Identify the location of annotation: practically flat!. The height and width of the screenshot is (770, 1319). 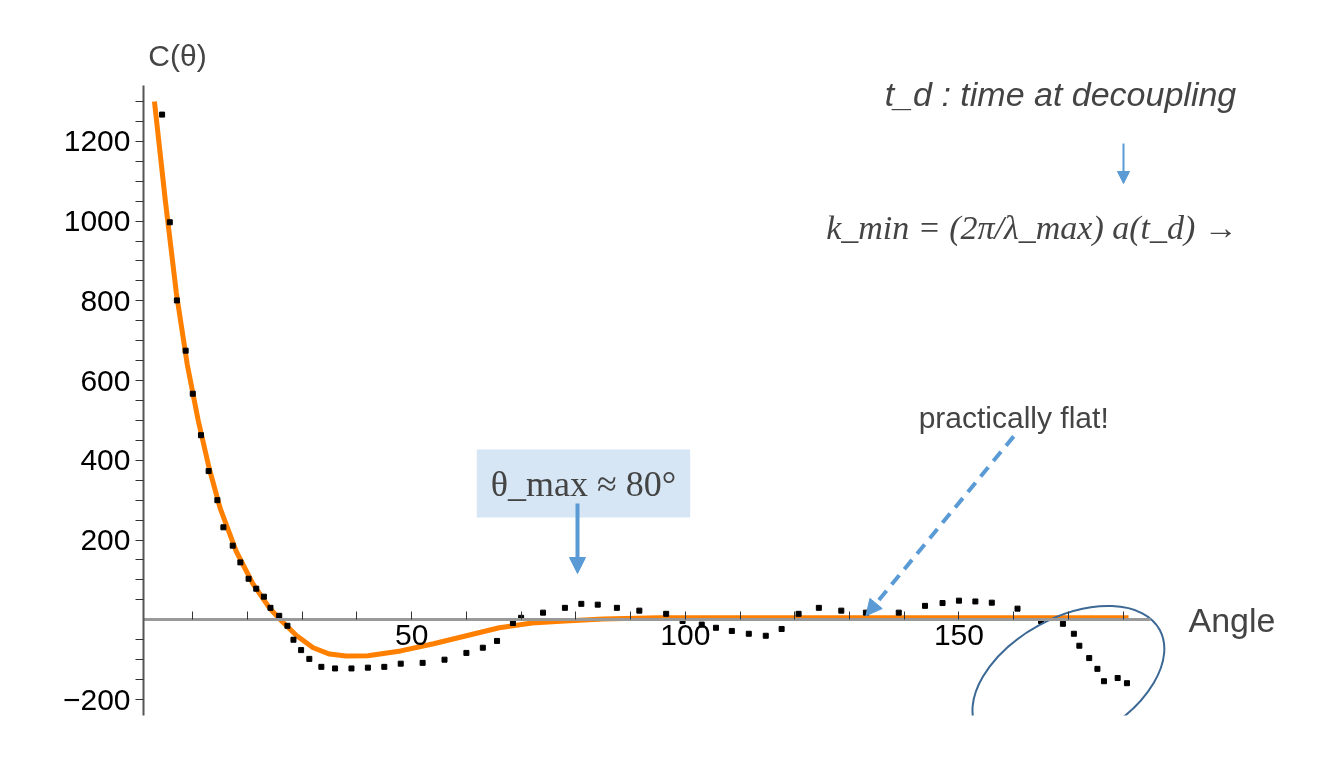
(1013, 418).